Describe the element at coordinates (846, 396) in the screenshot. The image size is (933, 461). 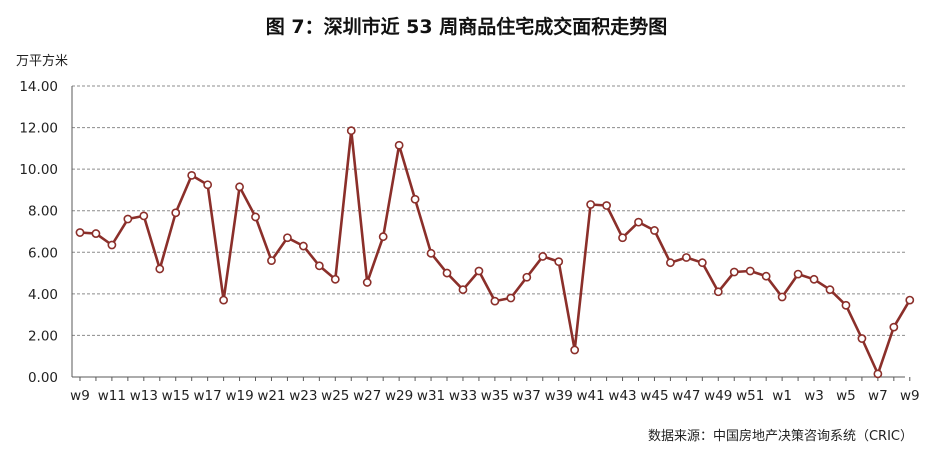
I see `x-tick-label: w5` at that location.